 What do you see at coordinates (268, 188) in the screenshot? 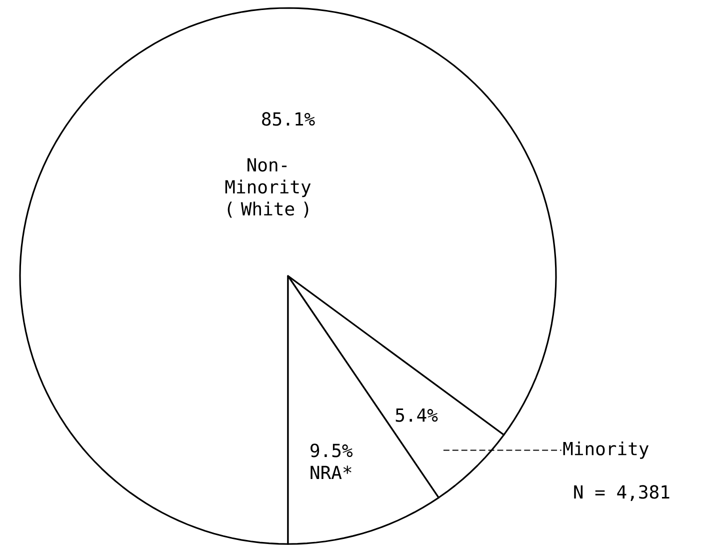
I see `slice-label: Non-Minority ( White )` at bounding box center [268, 188].